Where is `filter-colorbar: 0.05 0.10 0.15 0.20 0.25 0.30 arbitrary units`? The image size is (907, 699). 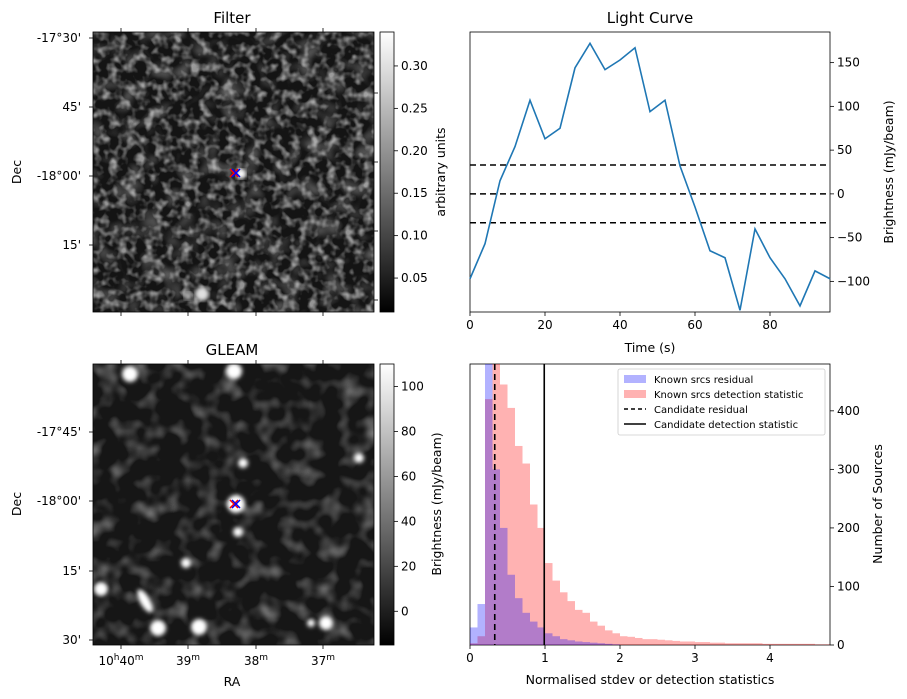
filter-colorbar: 0.05 0.10 0.15 0.20 0.25 0.30 arbitrary units is located at coordinates (413, 172).